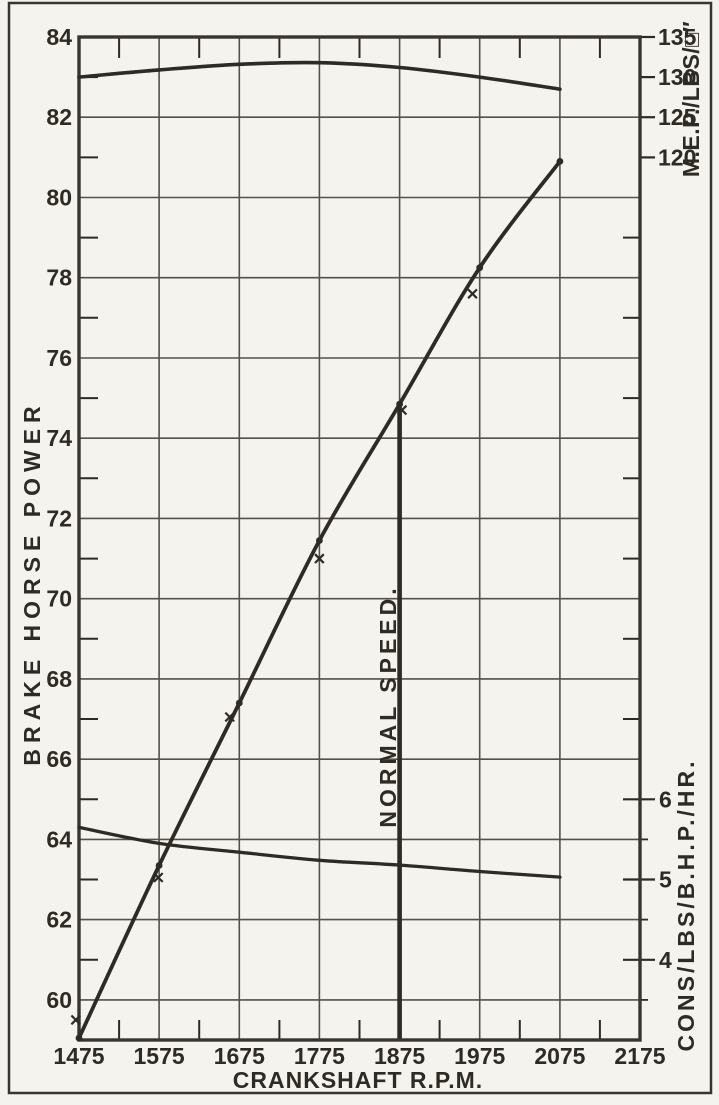 This screenshot has width=719, height=1105. I want to click on normal-speed-label: NORMAL SPEED., so click(388, 705).